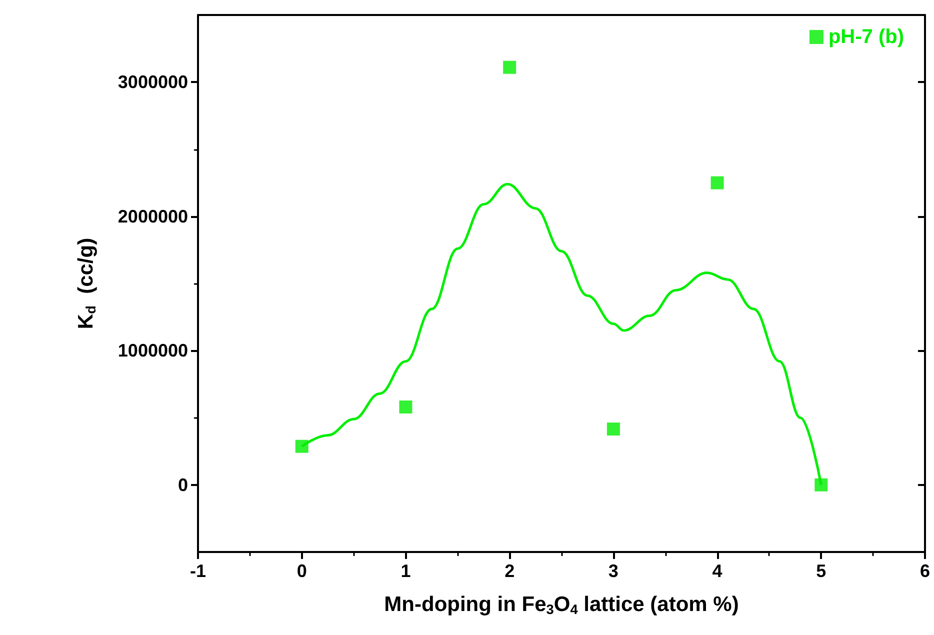  What do you see at coordinates (183, 484) in the screenshot?
I see `y-tick-label: 0` at bounding box center [183, 484].